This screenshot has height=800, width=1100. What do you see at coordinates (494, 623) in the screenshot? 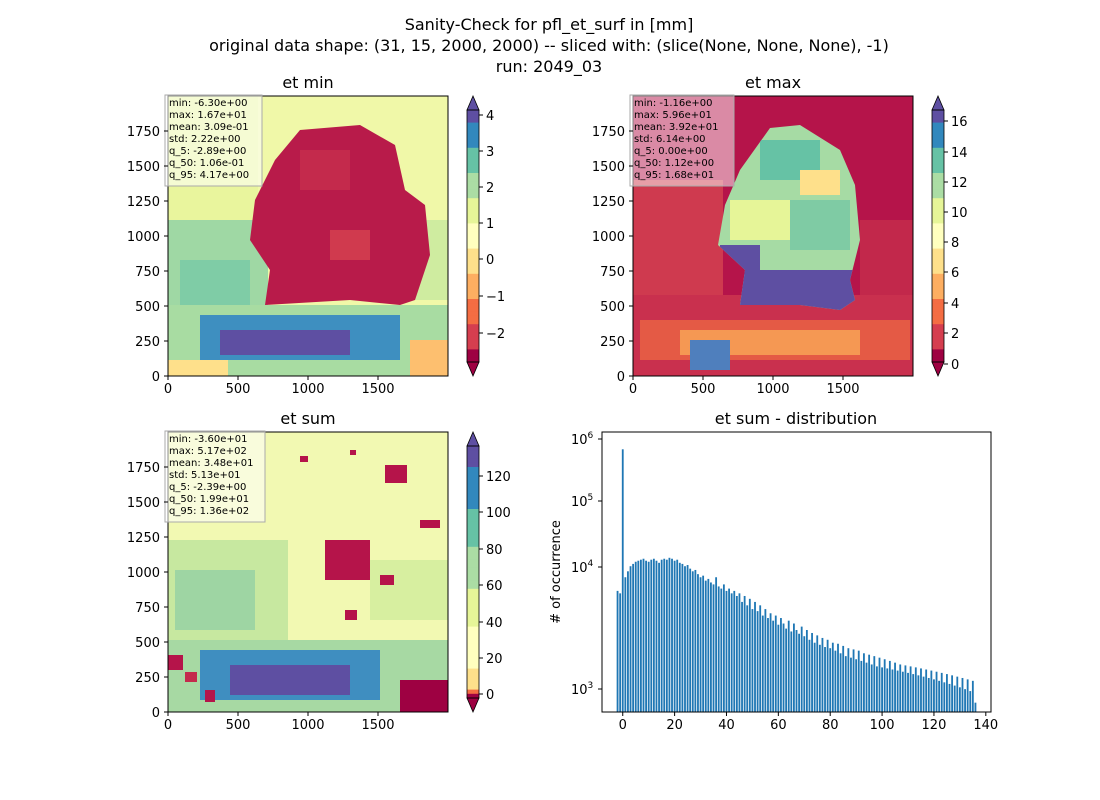
I see `cbar-tick-et-sum-2: 40` at bounding box center [494, 623].